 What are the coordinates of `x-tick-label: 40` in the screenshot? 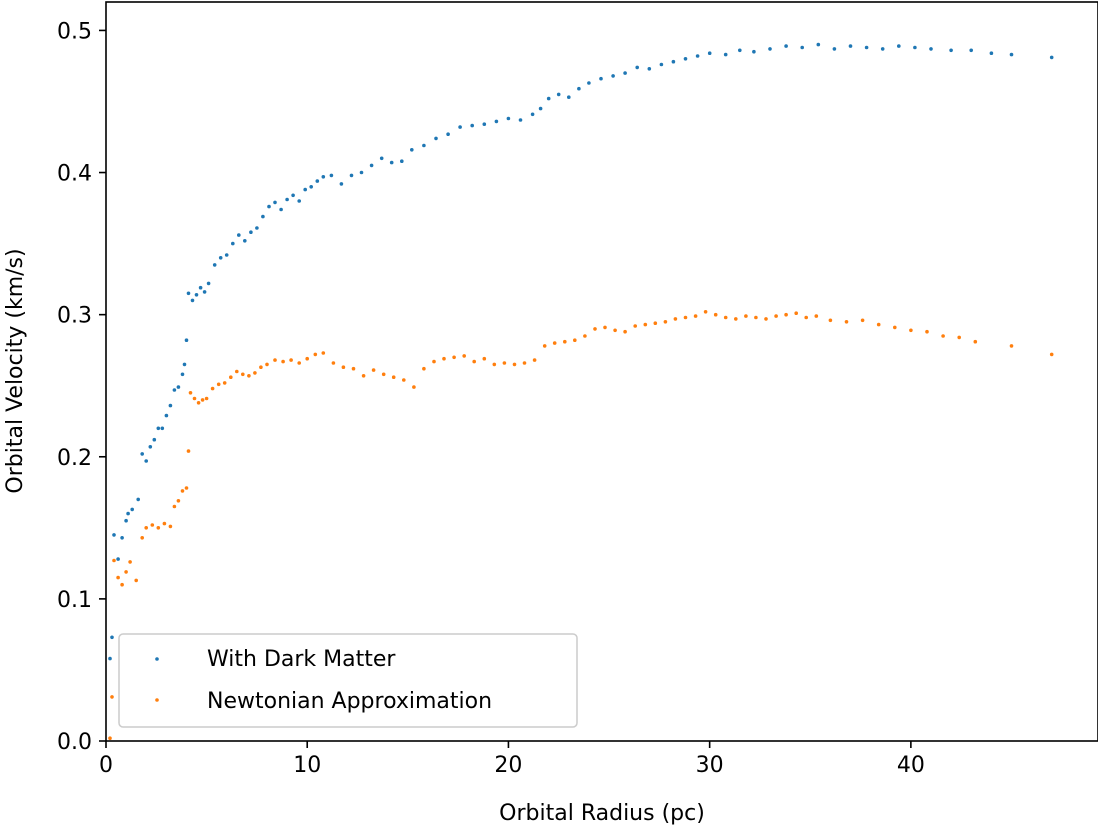 It's located at (911, 765).